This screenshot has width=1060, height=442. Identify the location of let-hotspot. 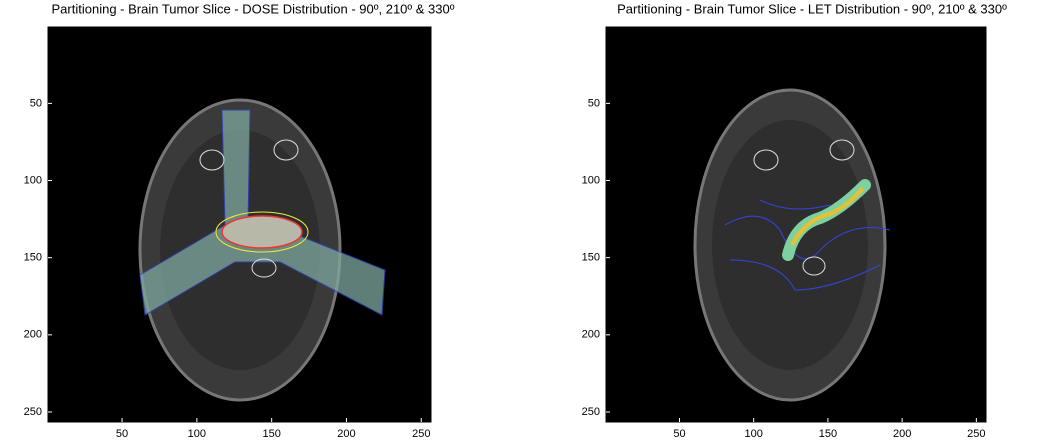
(827, 216).